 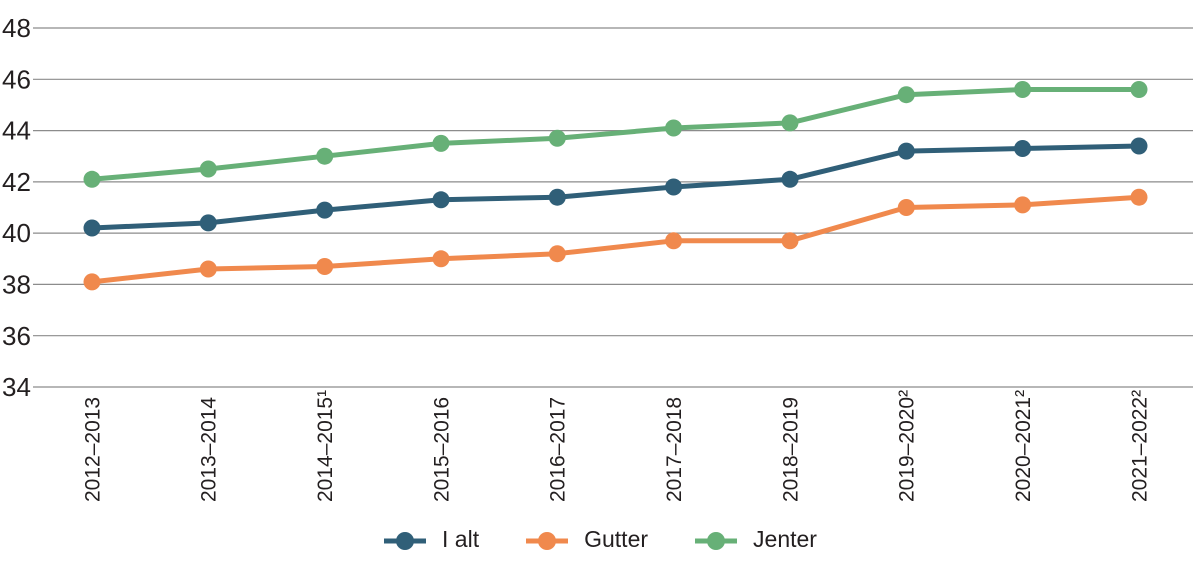 I want to click on chart-legend: I alt Gutter Jenter, so click(x=600, y=540).